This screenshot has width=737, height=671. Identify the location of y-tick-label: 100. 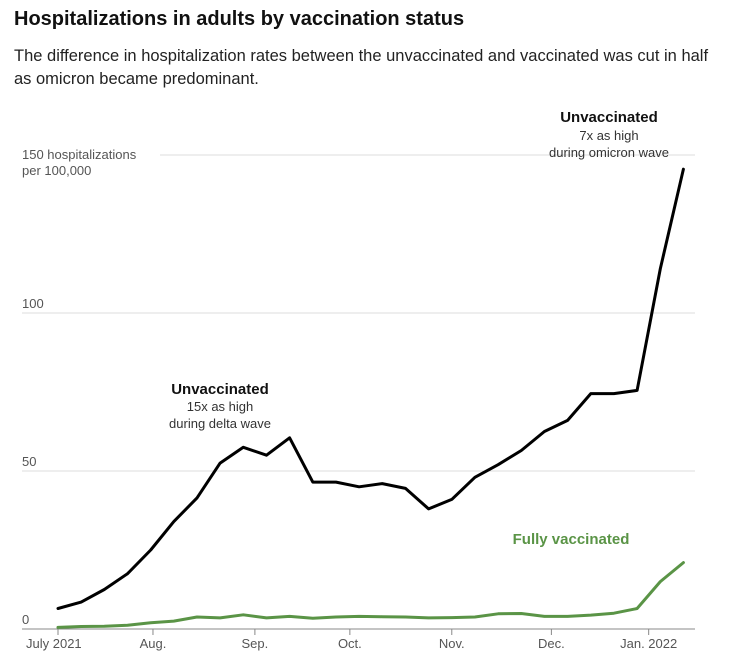
(33, 303).